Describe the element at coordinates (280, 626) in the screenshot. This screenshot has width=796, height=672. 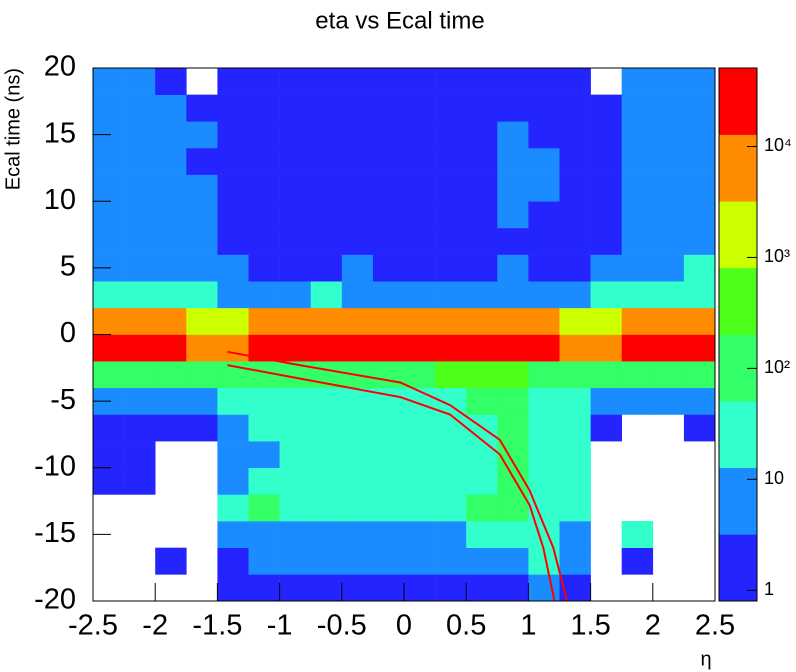
I see `x-tick-label: -1` at that location.